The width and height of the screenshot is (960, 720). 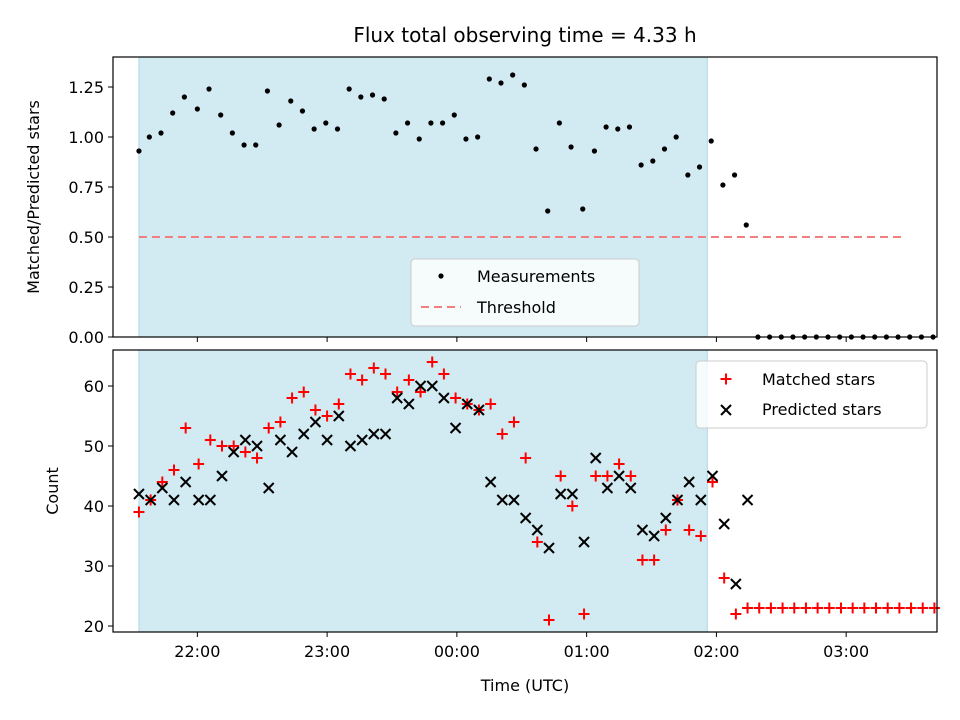 I want to click on bottom-series1-point-6-b, so click(x=210, y=500).